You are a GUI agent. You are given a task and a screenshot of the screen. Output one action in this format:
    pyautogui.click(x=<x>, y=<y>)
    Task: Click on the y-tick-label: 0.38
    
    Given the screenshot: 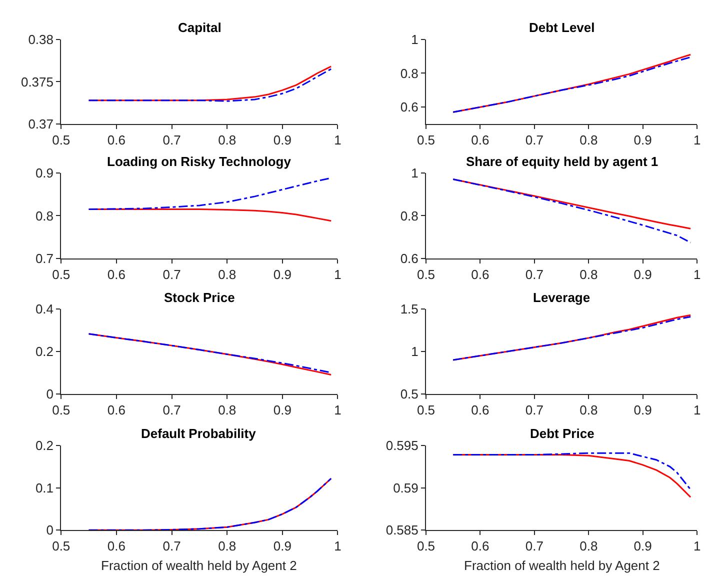 What is the action you would take?
    pyautogui.click(x=41, y=39)
    